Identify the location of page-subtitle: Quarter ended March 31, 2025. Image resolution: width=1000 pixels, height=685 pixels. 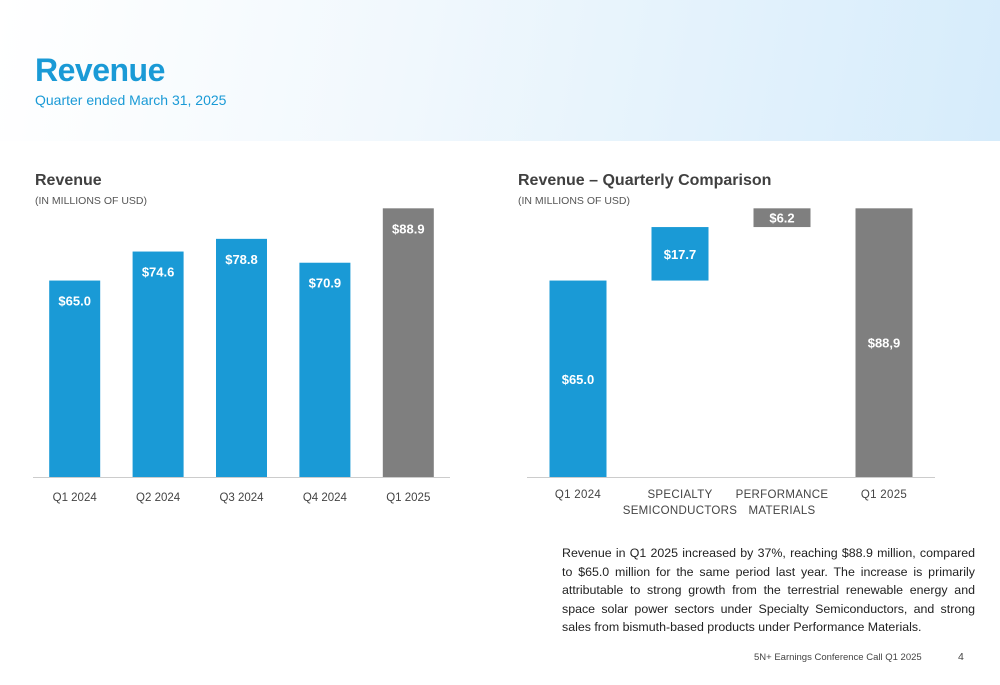
(131, 100).